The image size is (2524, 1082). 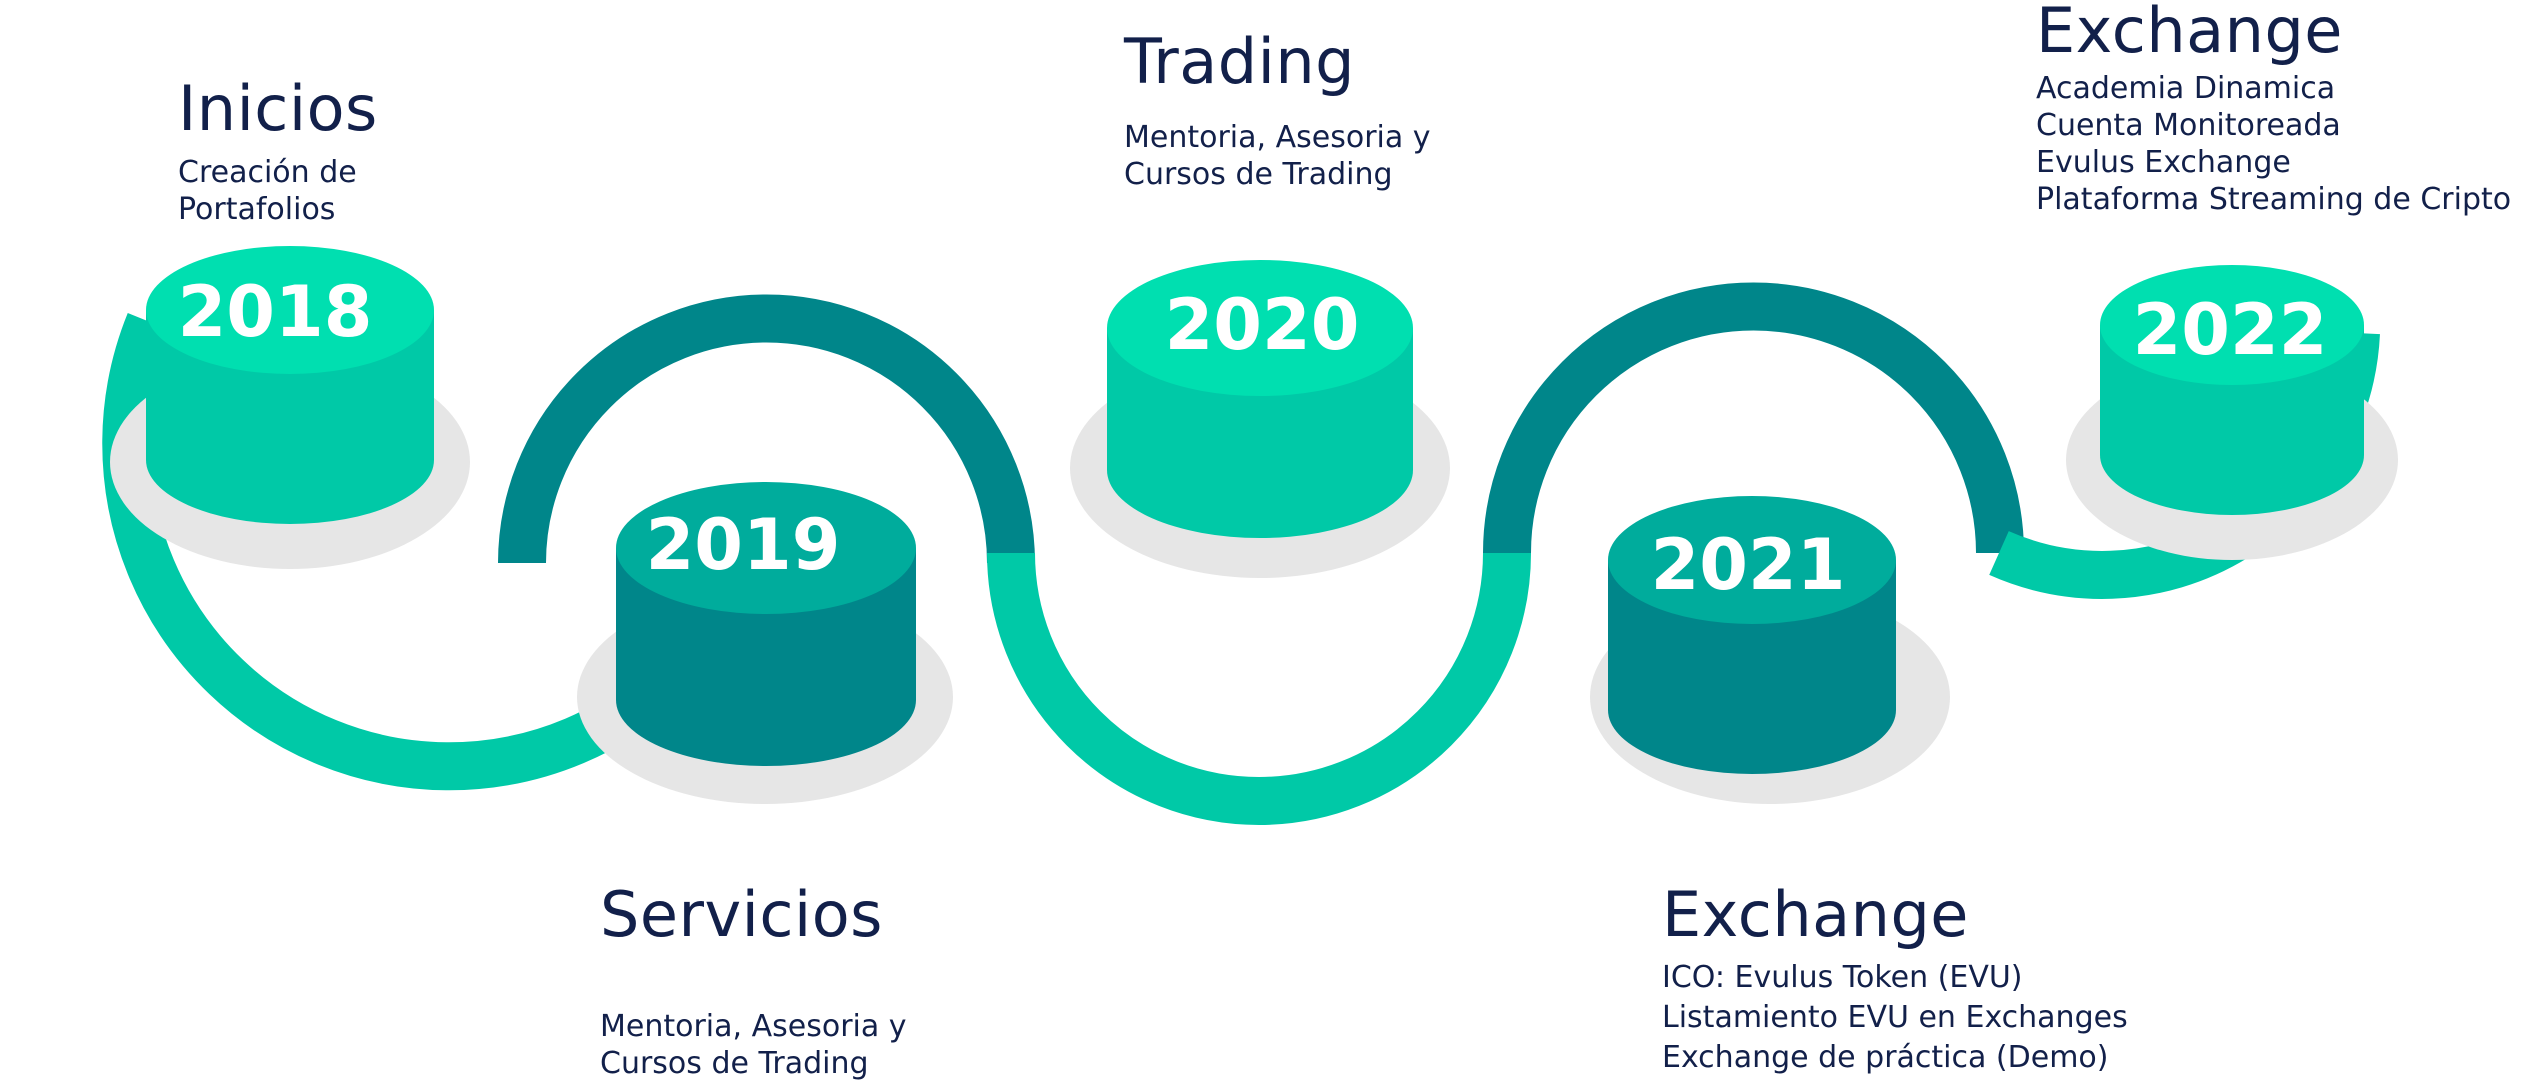 What do you see at coordinates (2230, 330) in the screenshot?
I see `year-label: 2022` at bounding box center [2230, 330].